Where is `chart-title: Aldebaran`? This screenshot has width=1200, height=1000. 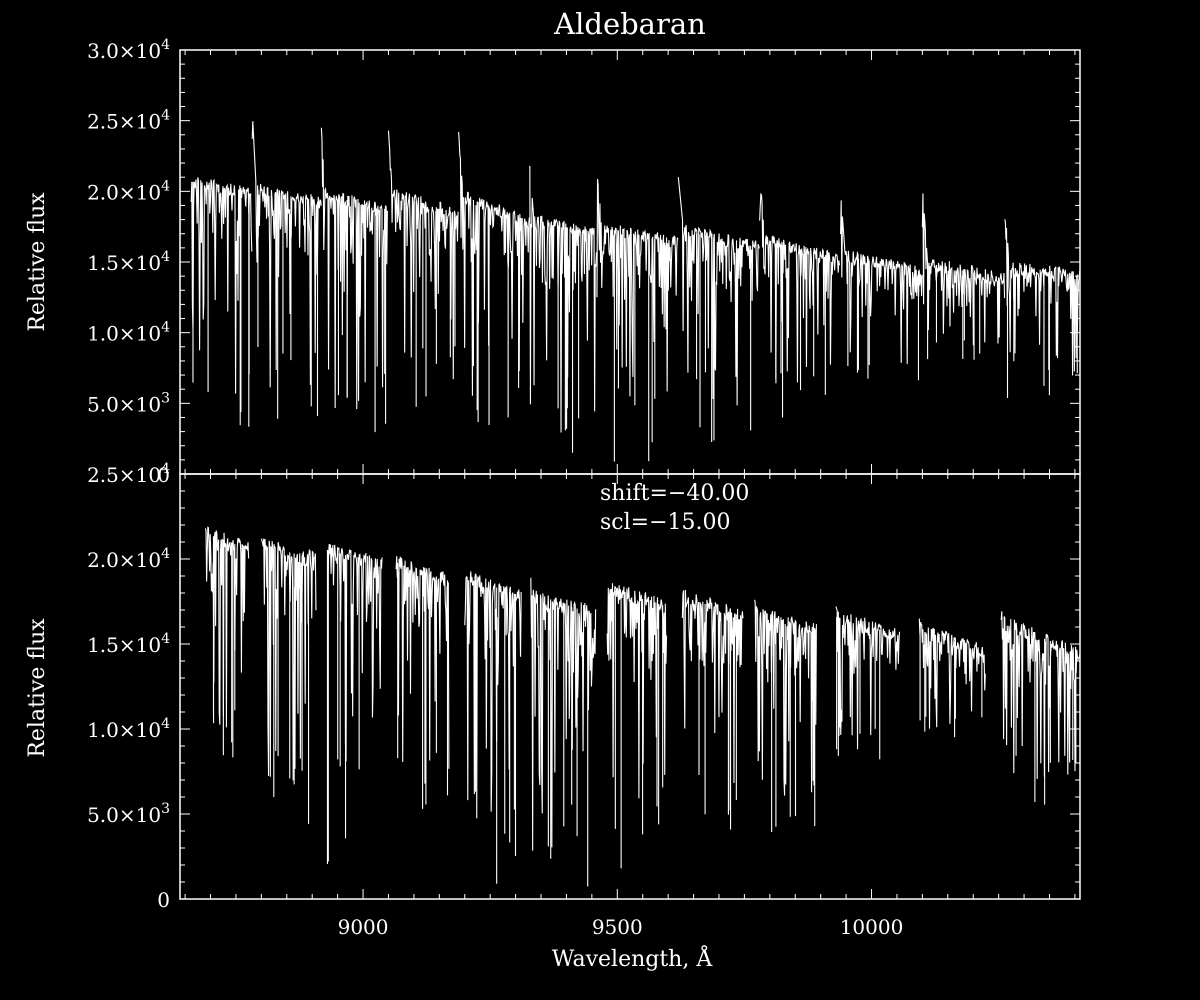
chart-title: Aldebaran is located at coordinates (629, 24).